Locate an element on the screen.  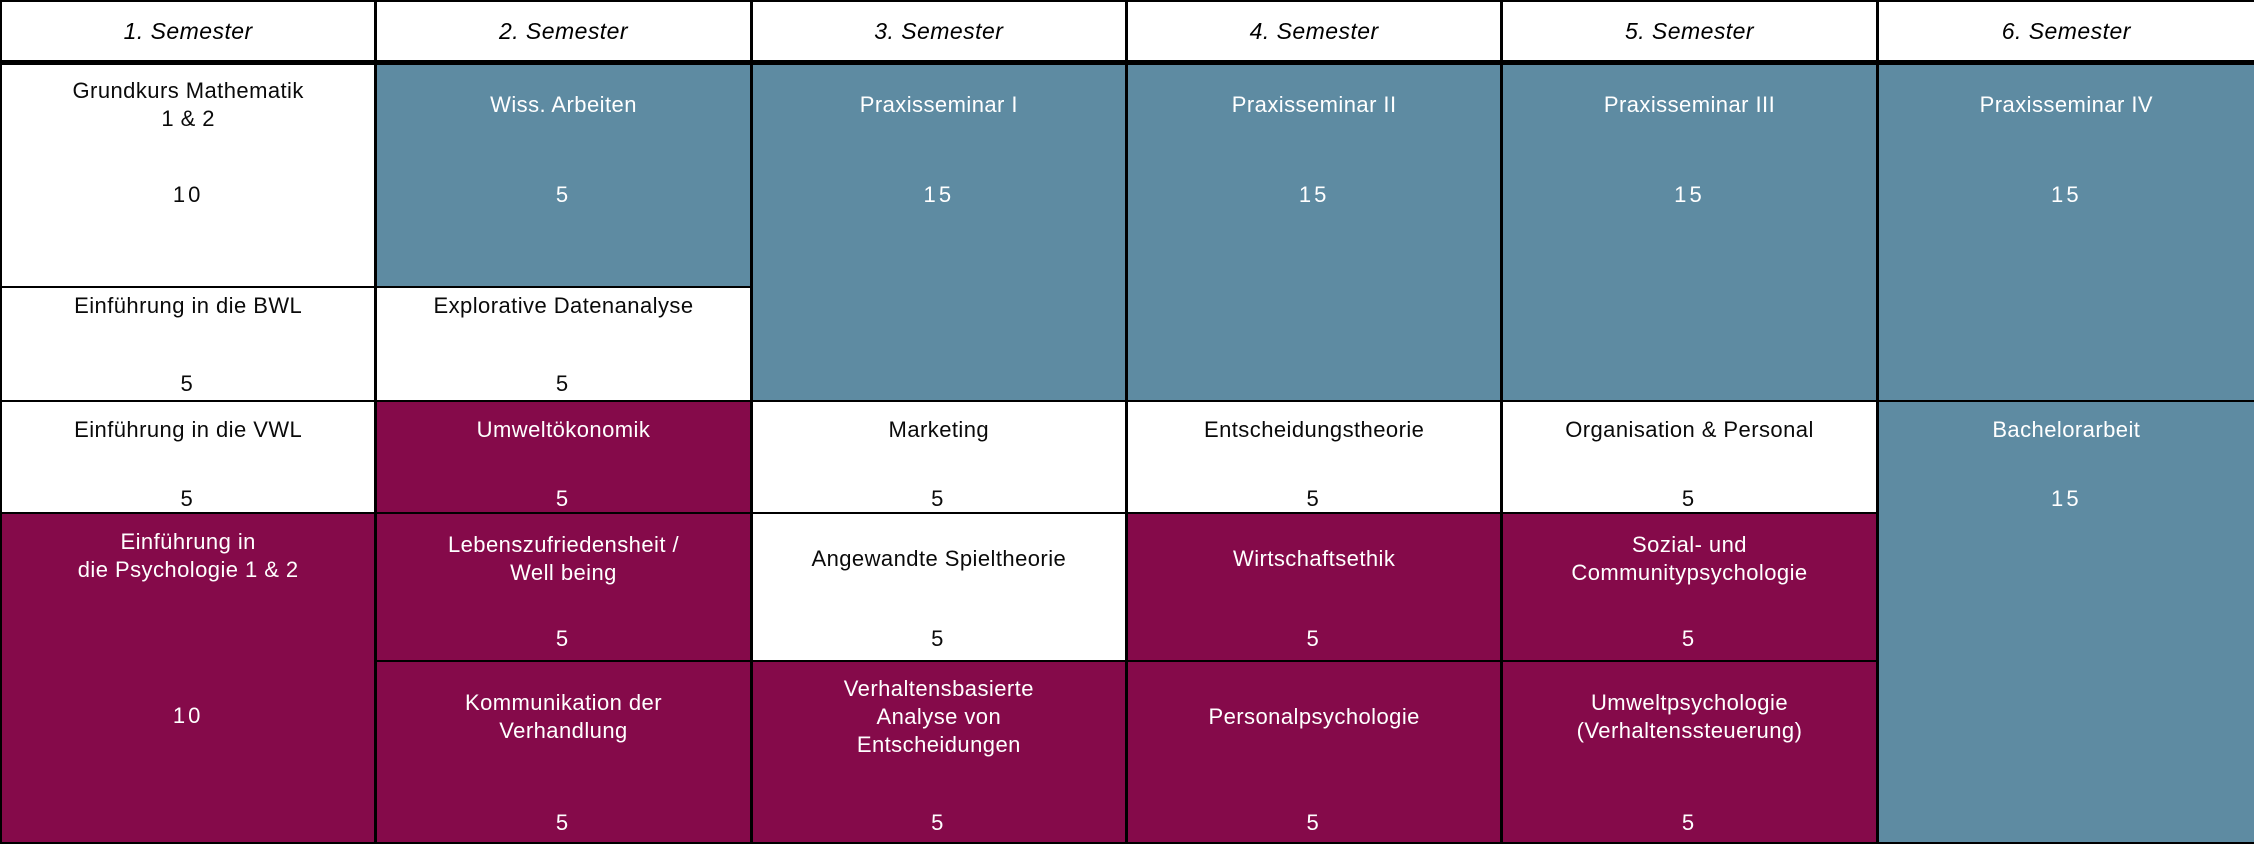
module-title: Grundkurs Mathematik 1 & 2 is located at coordinates (188, 104).